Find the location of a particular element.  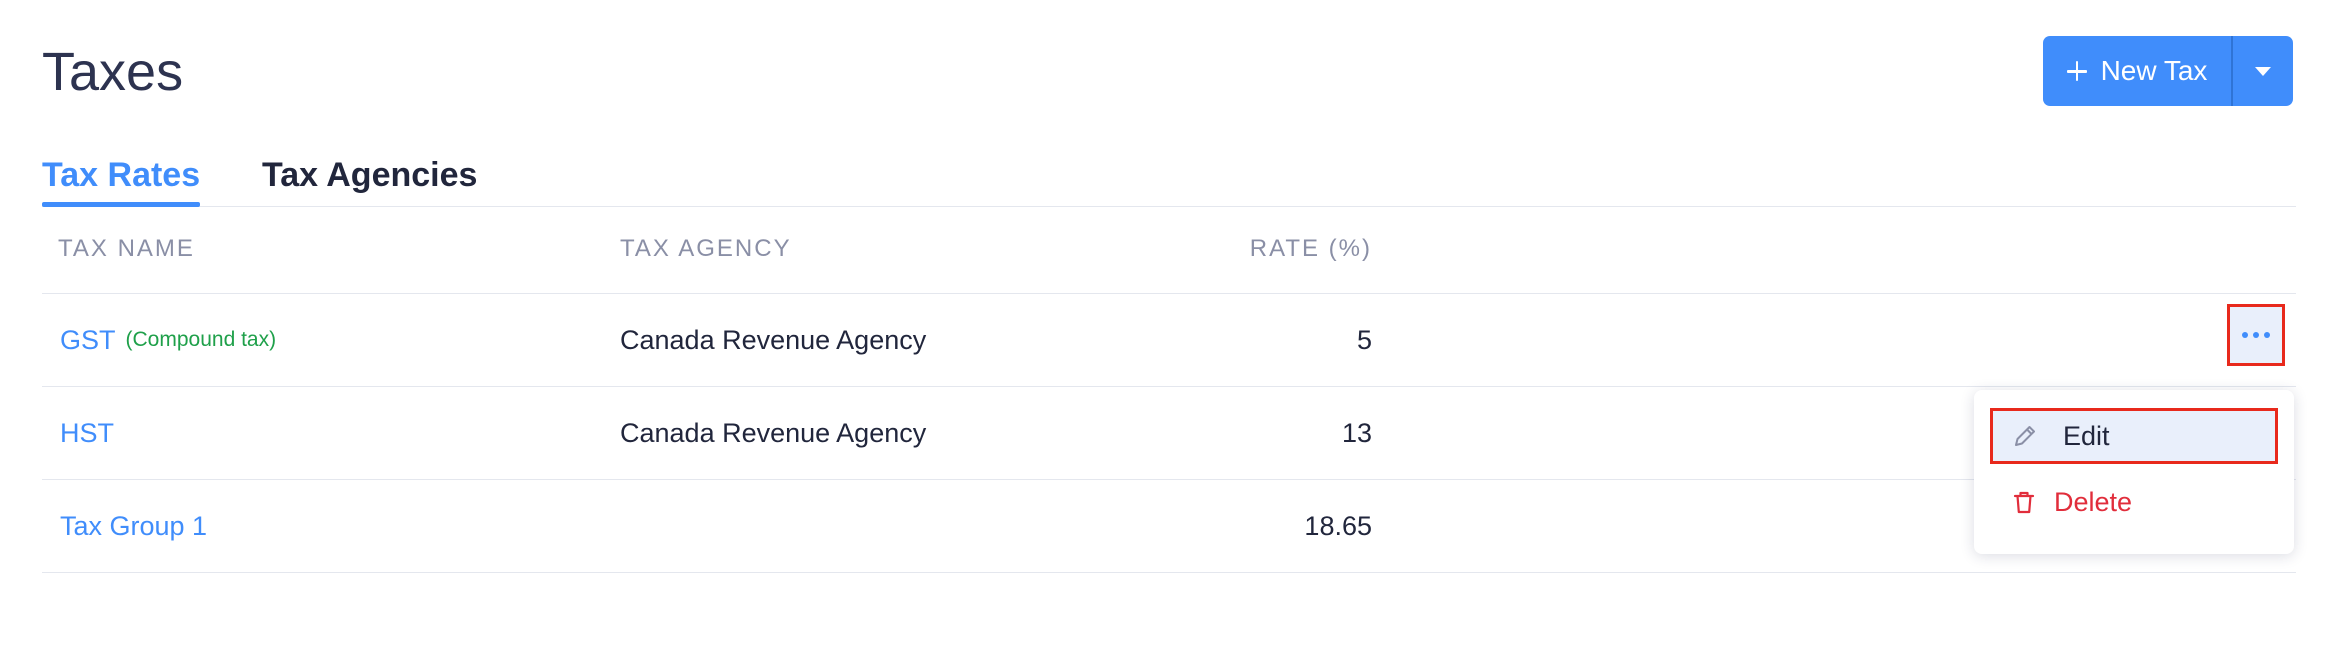

new-tax-button: New Tax is located at coordinates (2137, 71).